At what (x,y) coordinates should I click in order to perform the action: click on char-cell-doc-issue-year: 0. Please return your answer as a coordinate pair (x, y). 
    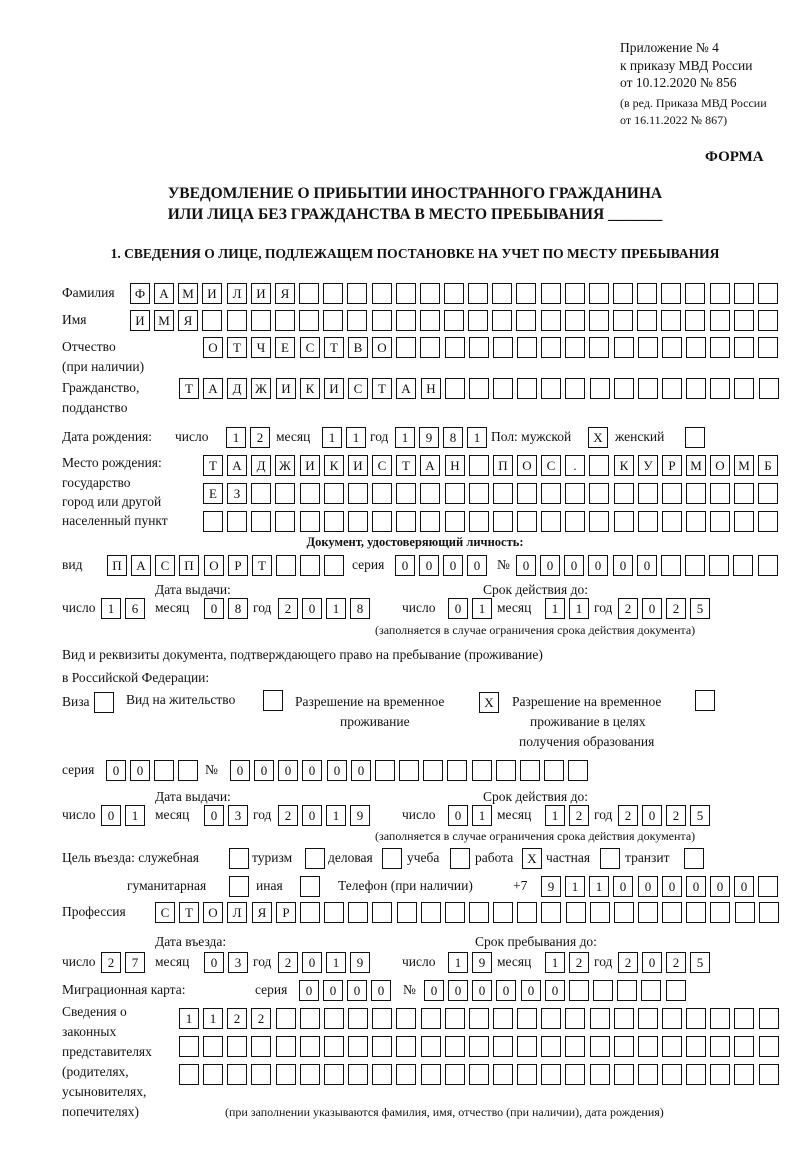
    Looking at the image, I should click on (312, 608).